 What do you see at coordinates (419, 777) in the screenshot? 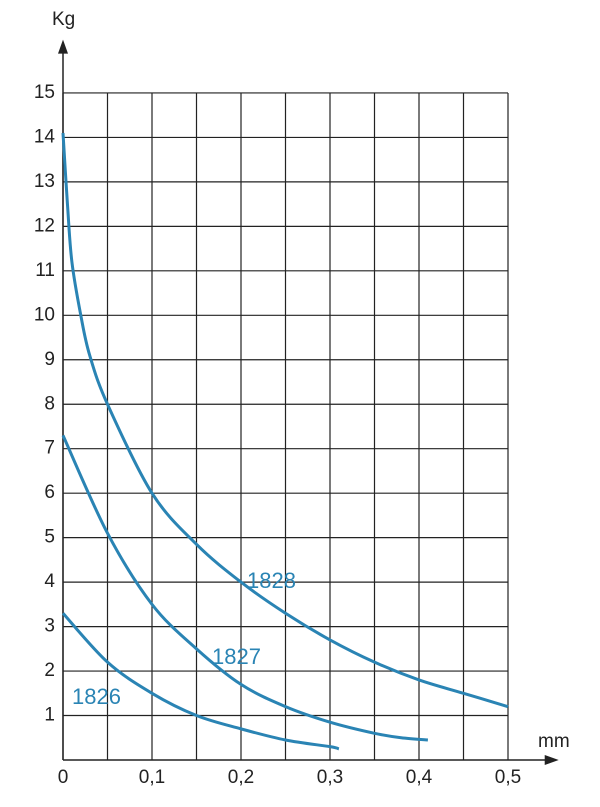
I see `x-tick-label: 0,4` at bounding box center [419, 777].